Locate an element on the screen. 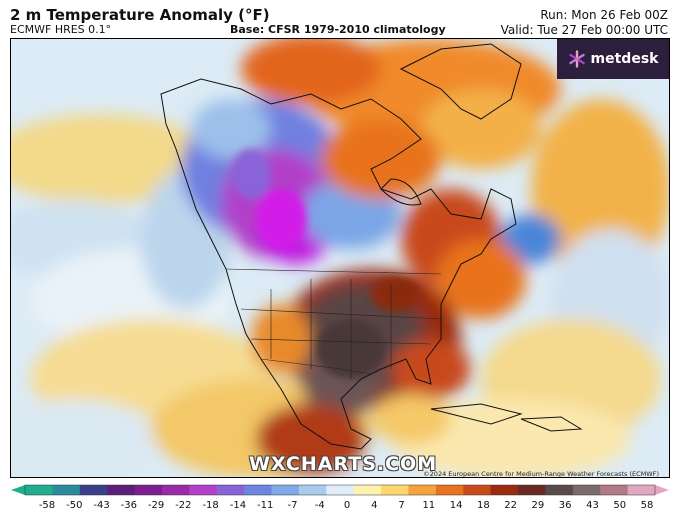 This screenshot has width=680, height=521. borders is located at coordinates (333, 323).